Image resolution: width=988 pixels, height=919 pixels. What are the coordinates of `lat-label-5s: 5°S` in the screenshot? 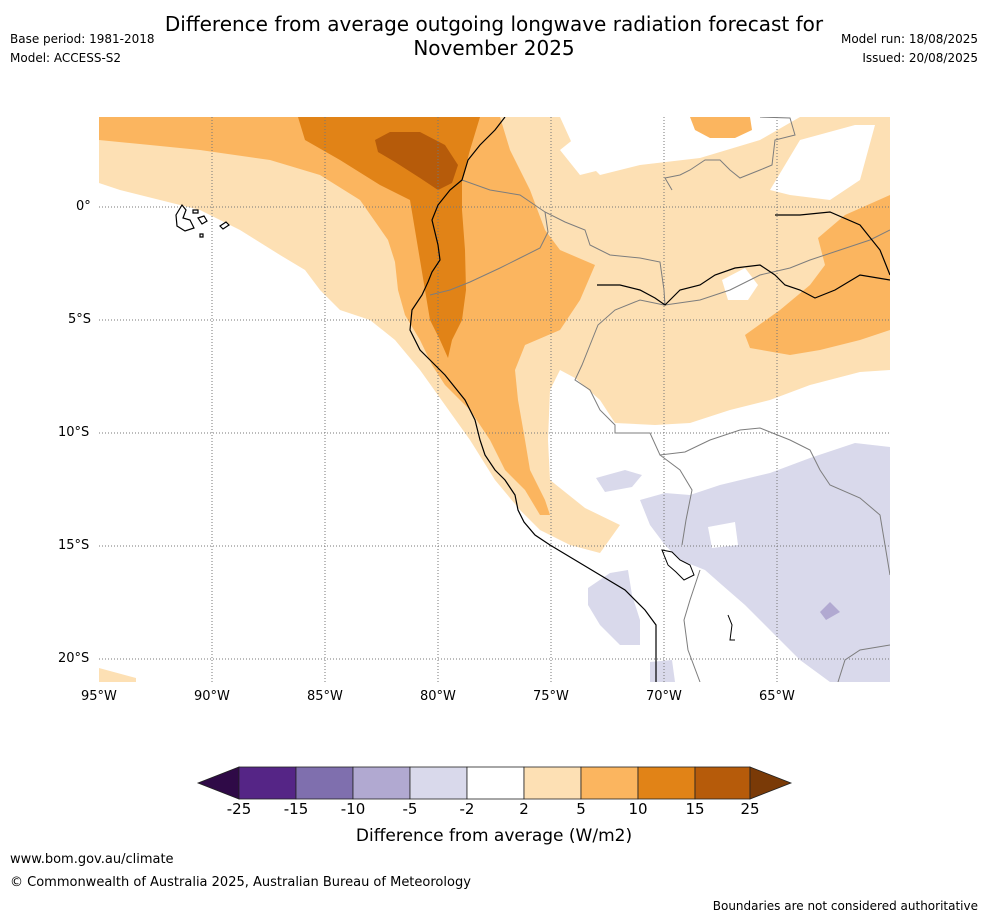 It's located at (80, 319).